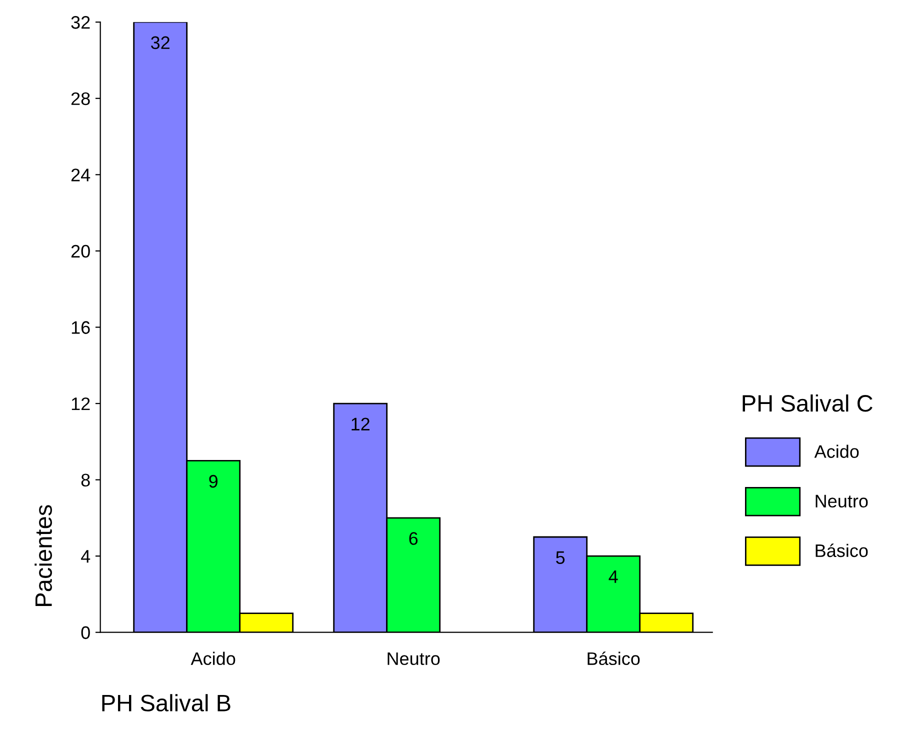 The height and width of the screenshot is (737, 904). I want to click on y-tick-label: 28, so click(80, 99).